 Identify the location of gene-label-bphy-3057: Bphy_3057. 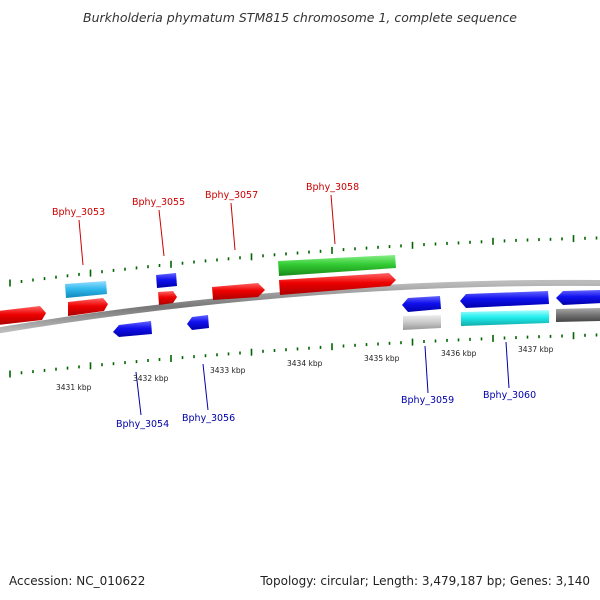
(231, 195).